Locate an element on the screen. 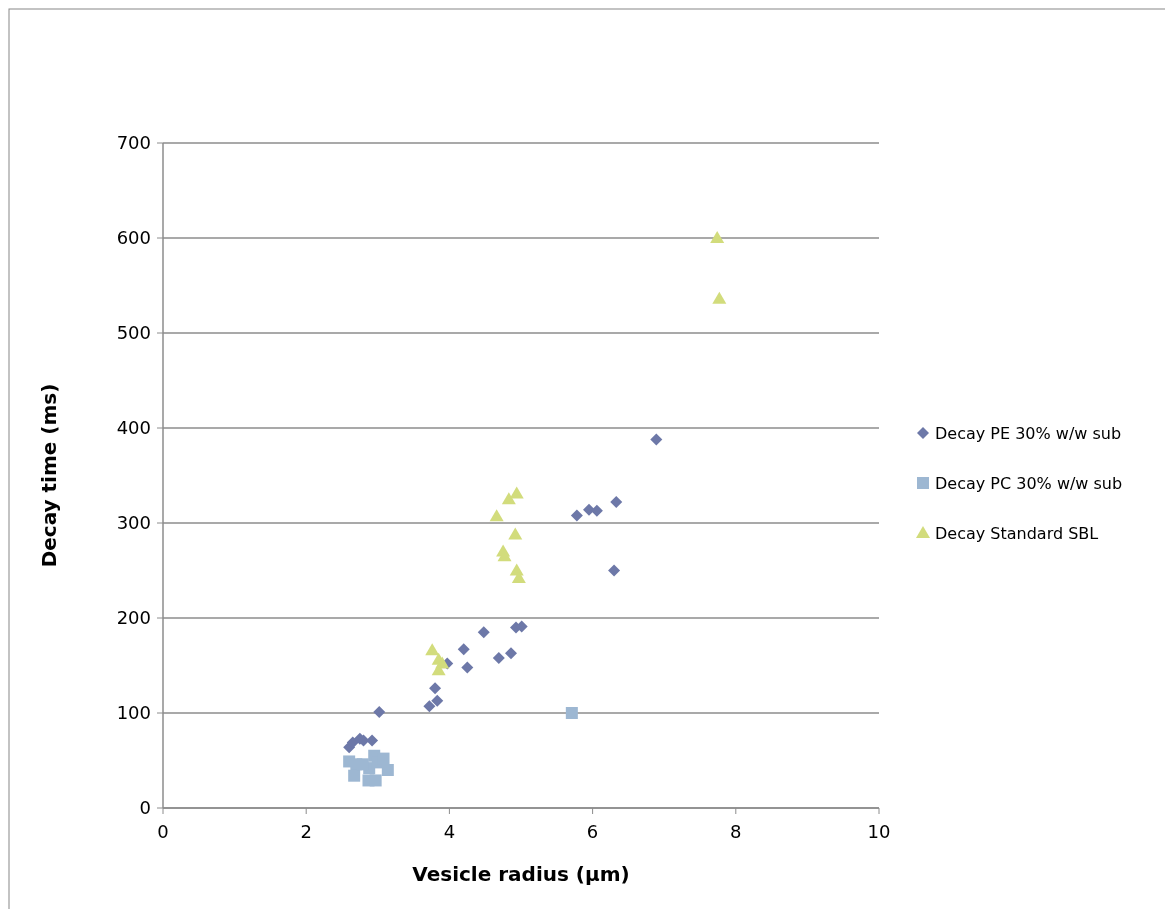 The height and width of the screenshot is (909, 1165). y-tick-label: 0 is located at coordinates (145, 808).